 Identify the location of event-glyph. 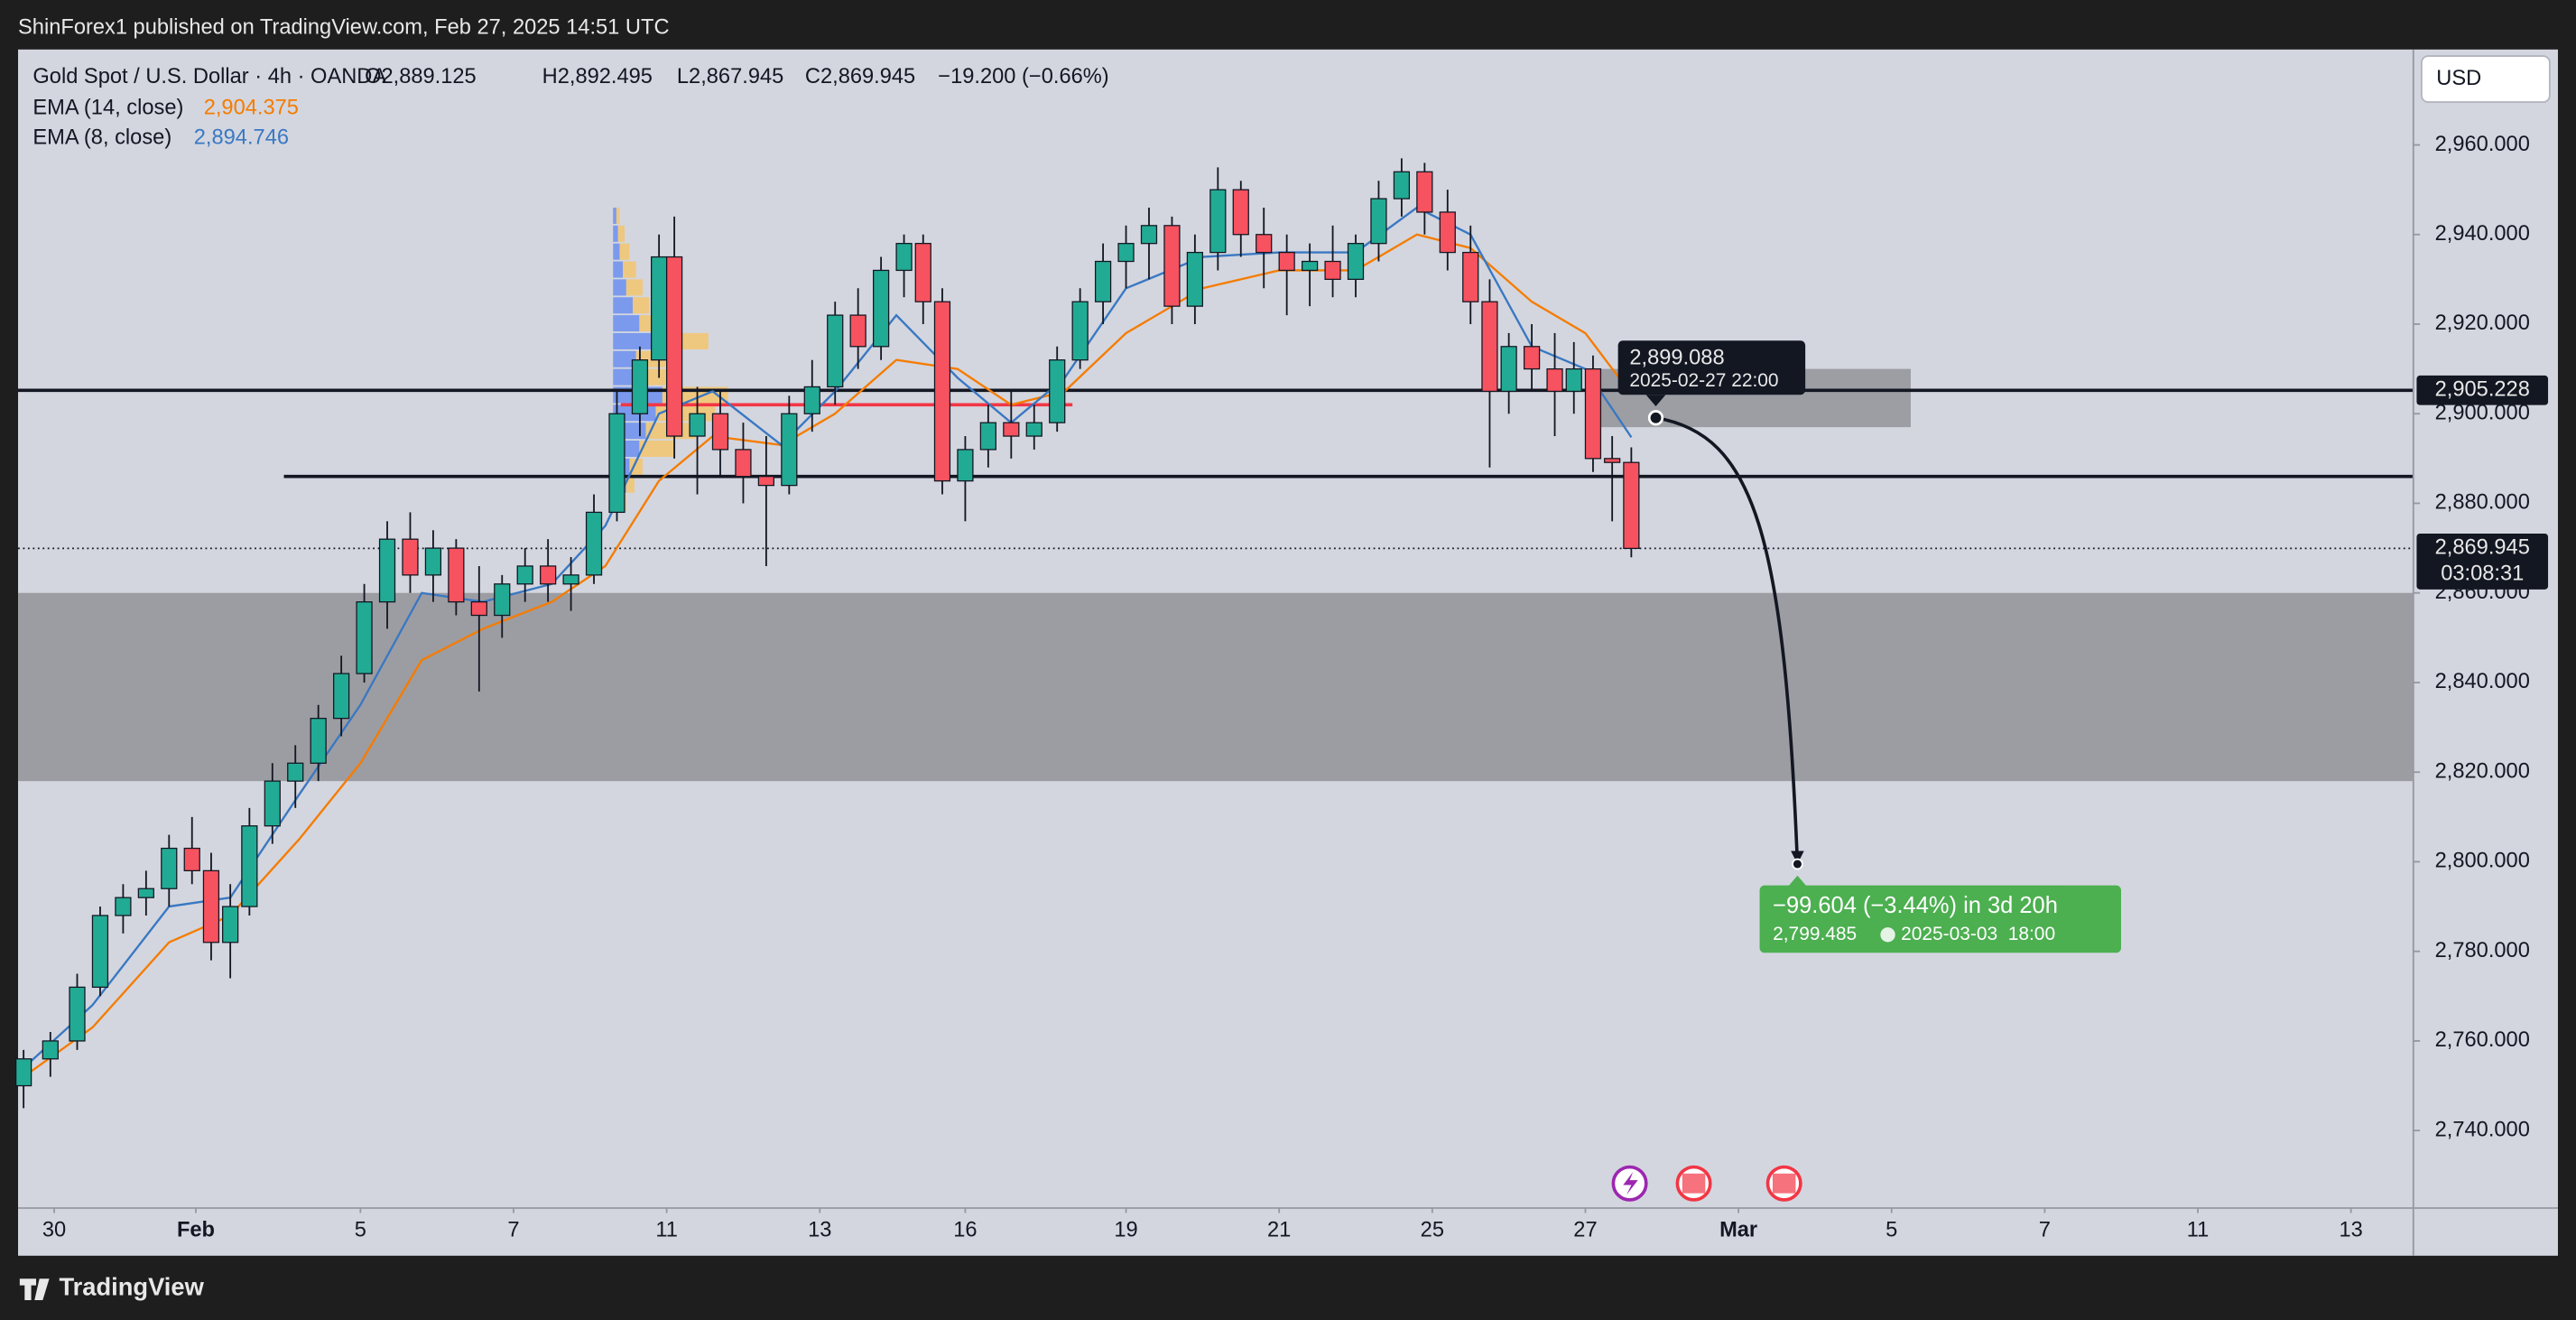
(1630, 1183).